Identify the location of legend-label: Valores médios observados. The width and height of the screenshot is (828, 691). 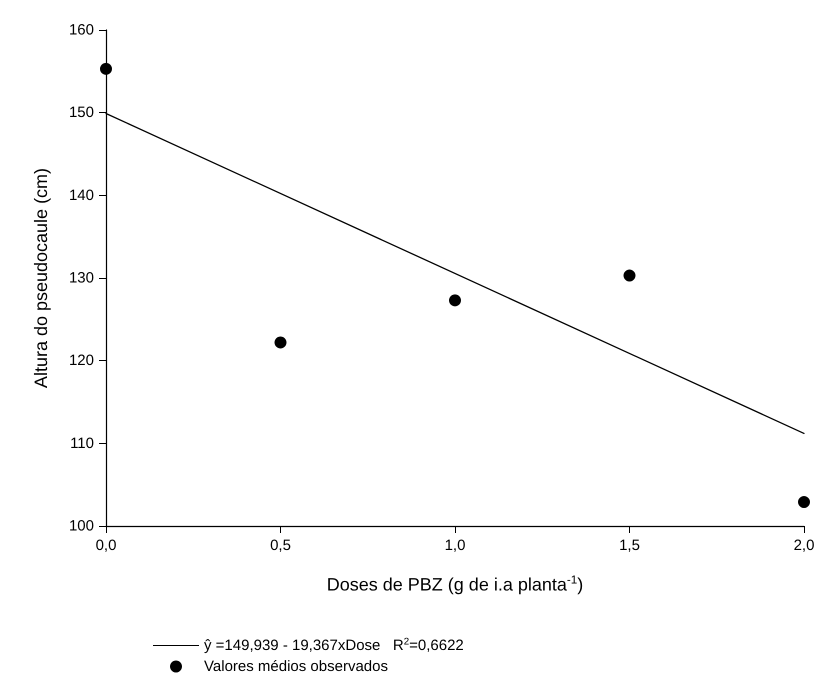
(296, 666).